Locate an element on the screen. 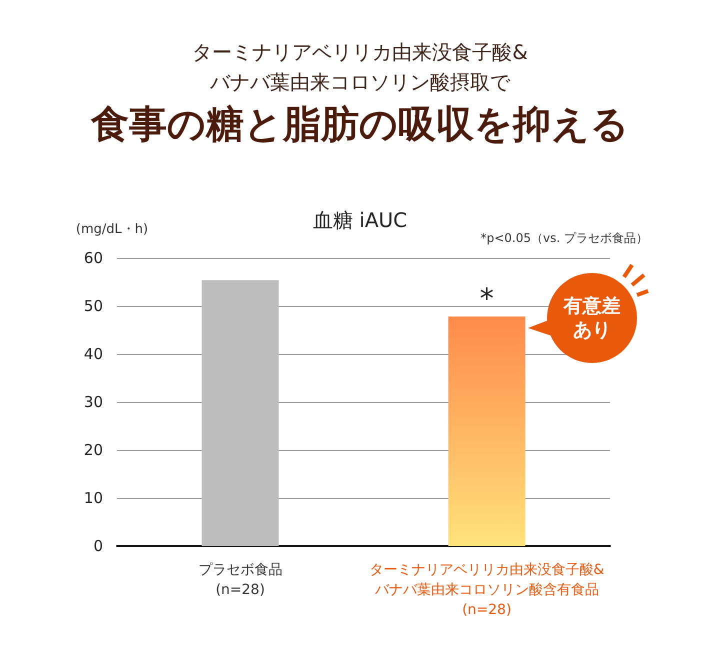 This screenshot has width=720, height=655. y-tick-label: 60 is located at coordinates (93, 258).